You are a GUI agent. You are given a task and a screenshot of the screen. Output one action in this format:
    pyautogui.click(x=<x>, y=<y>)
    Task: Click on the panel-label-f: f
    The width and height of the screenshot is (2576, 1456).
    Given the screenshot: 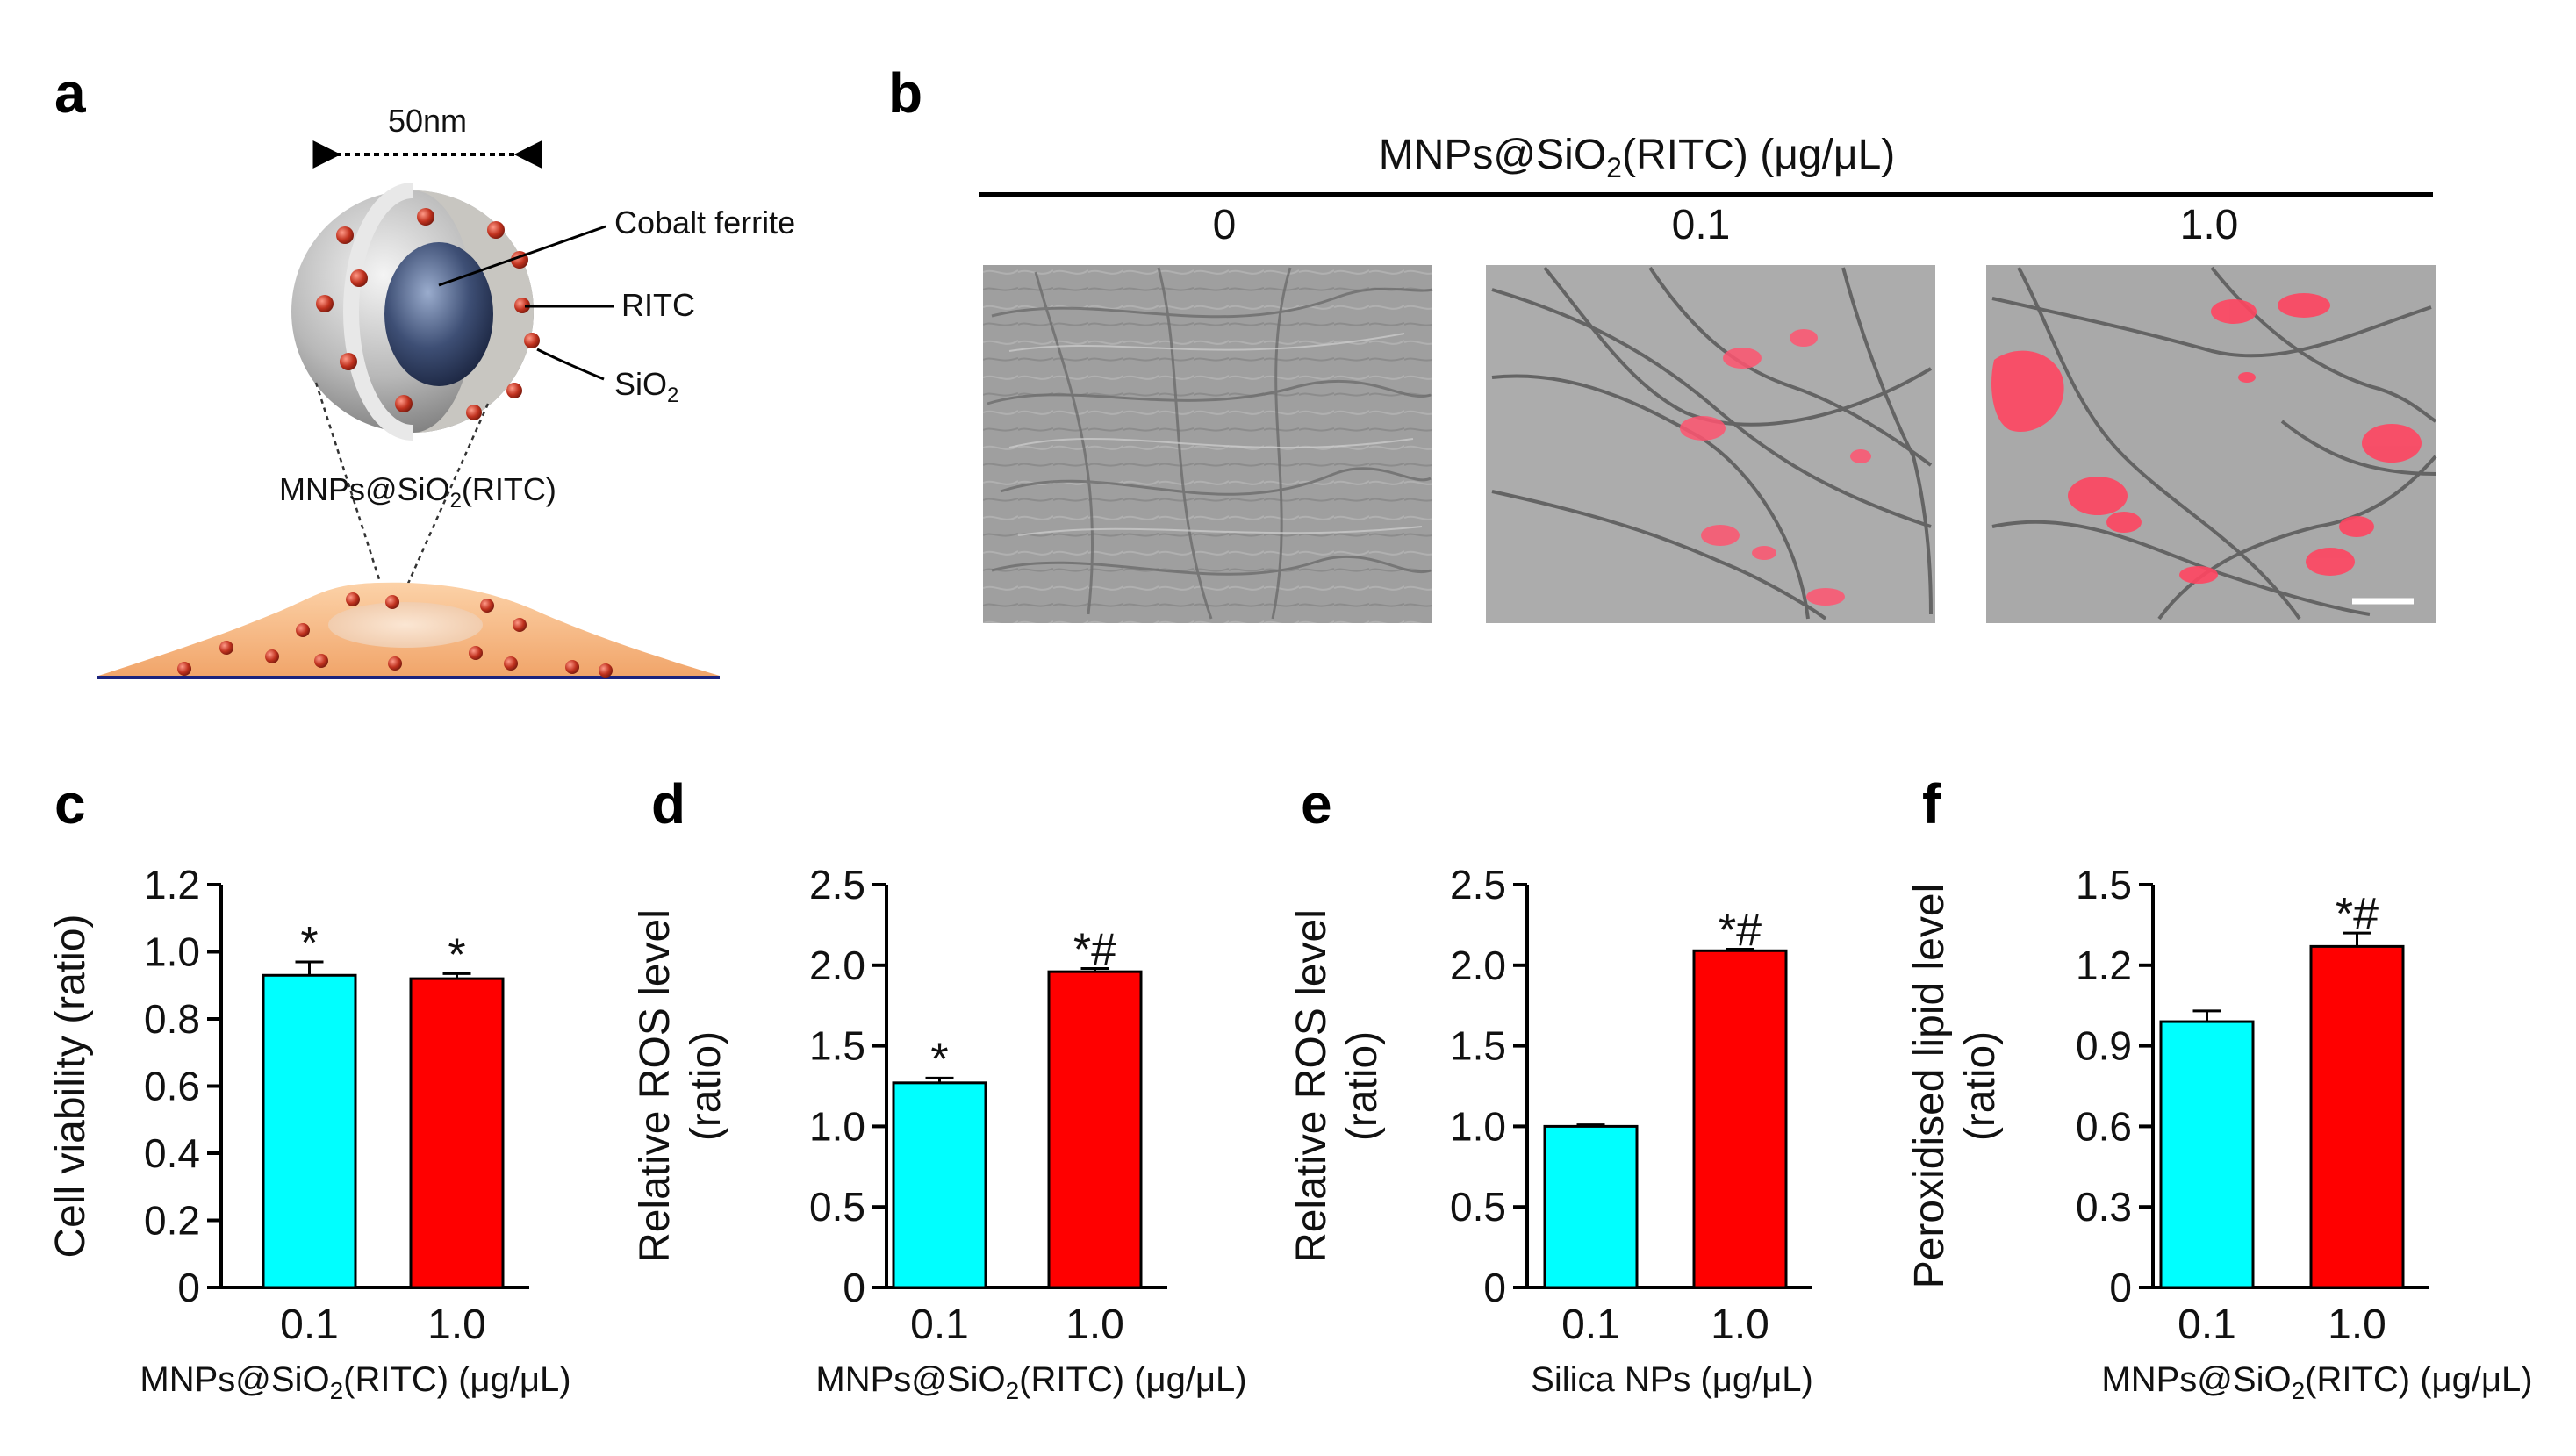 What is the action you would take?
    pyautogui.click(x=1932, y=804)
    